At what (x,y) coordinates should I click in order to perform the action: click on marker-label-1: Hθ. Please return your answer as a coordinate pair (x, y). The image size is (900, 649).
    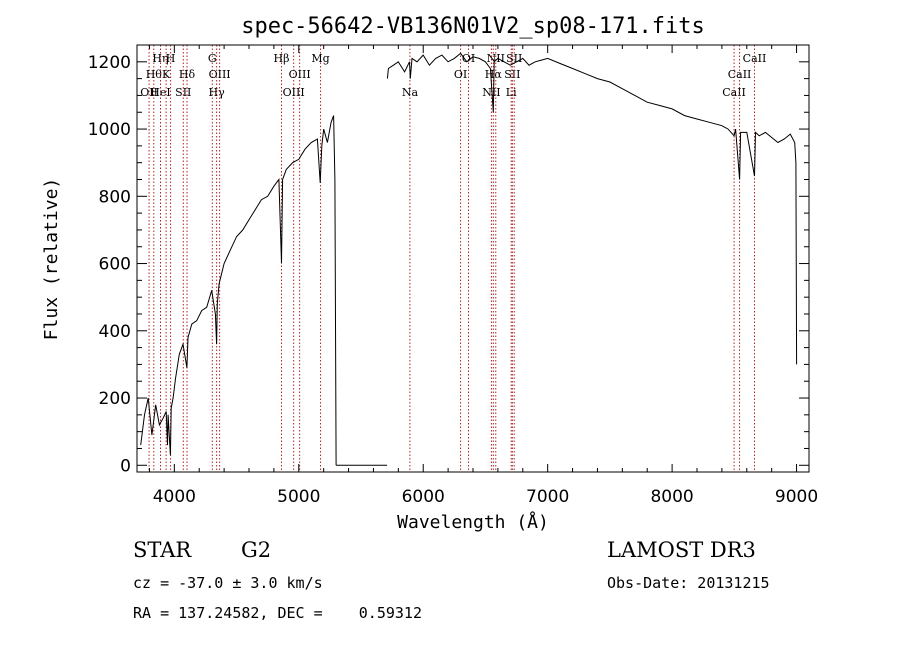
    Looking at the image, I should click on (154, 74).